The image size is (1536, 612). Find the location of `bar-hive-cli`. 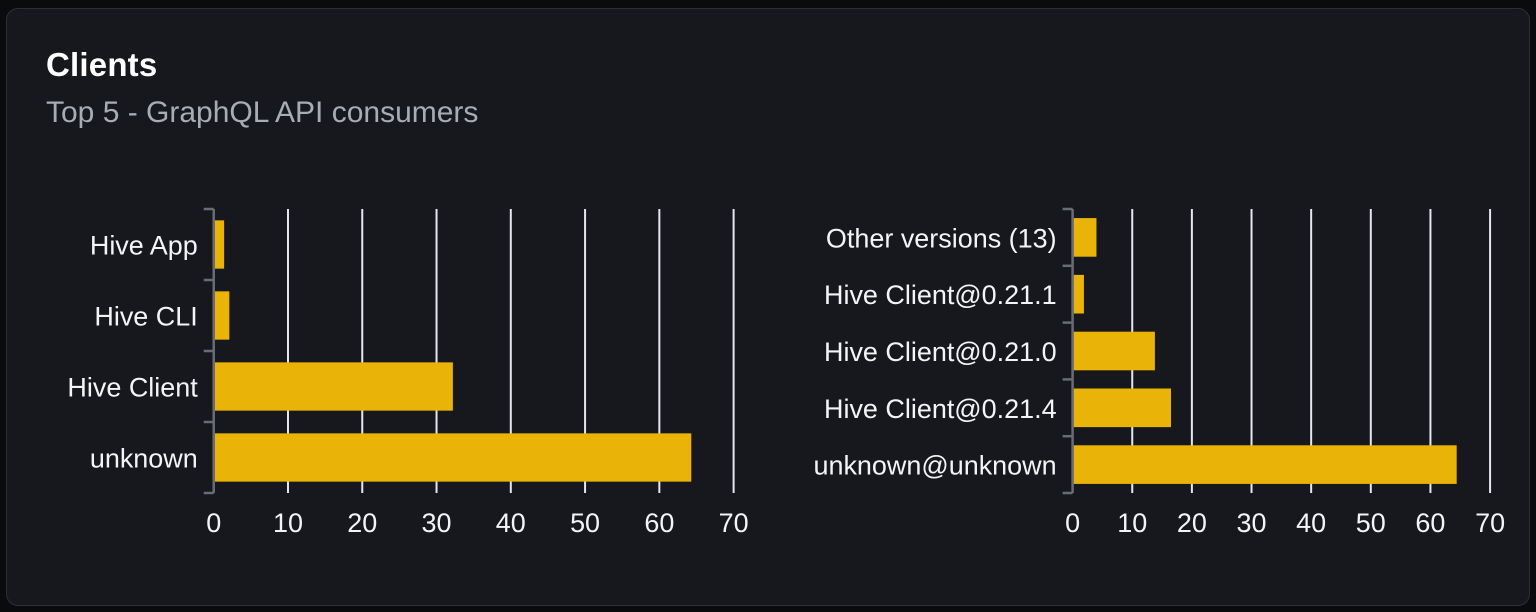

bar-hive-cli is located at coordinates (222, 315).